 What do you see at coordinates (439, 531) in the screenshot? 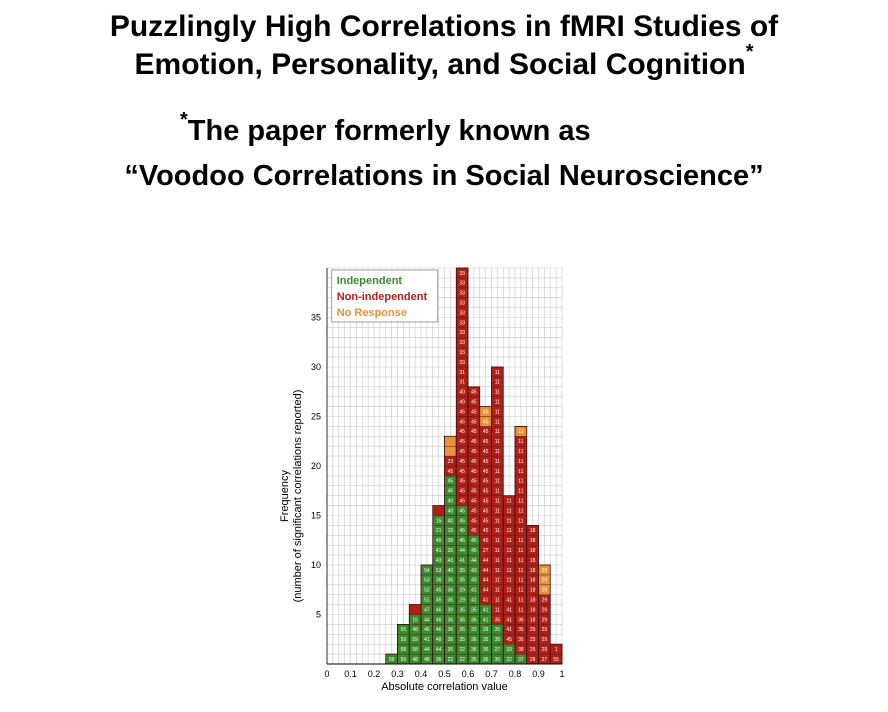
I see `bar-cell-label: 21` at bounding box center [439, 531].